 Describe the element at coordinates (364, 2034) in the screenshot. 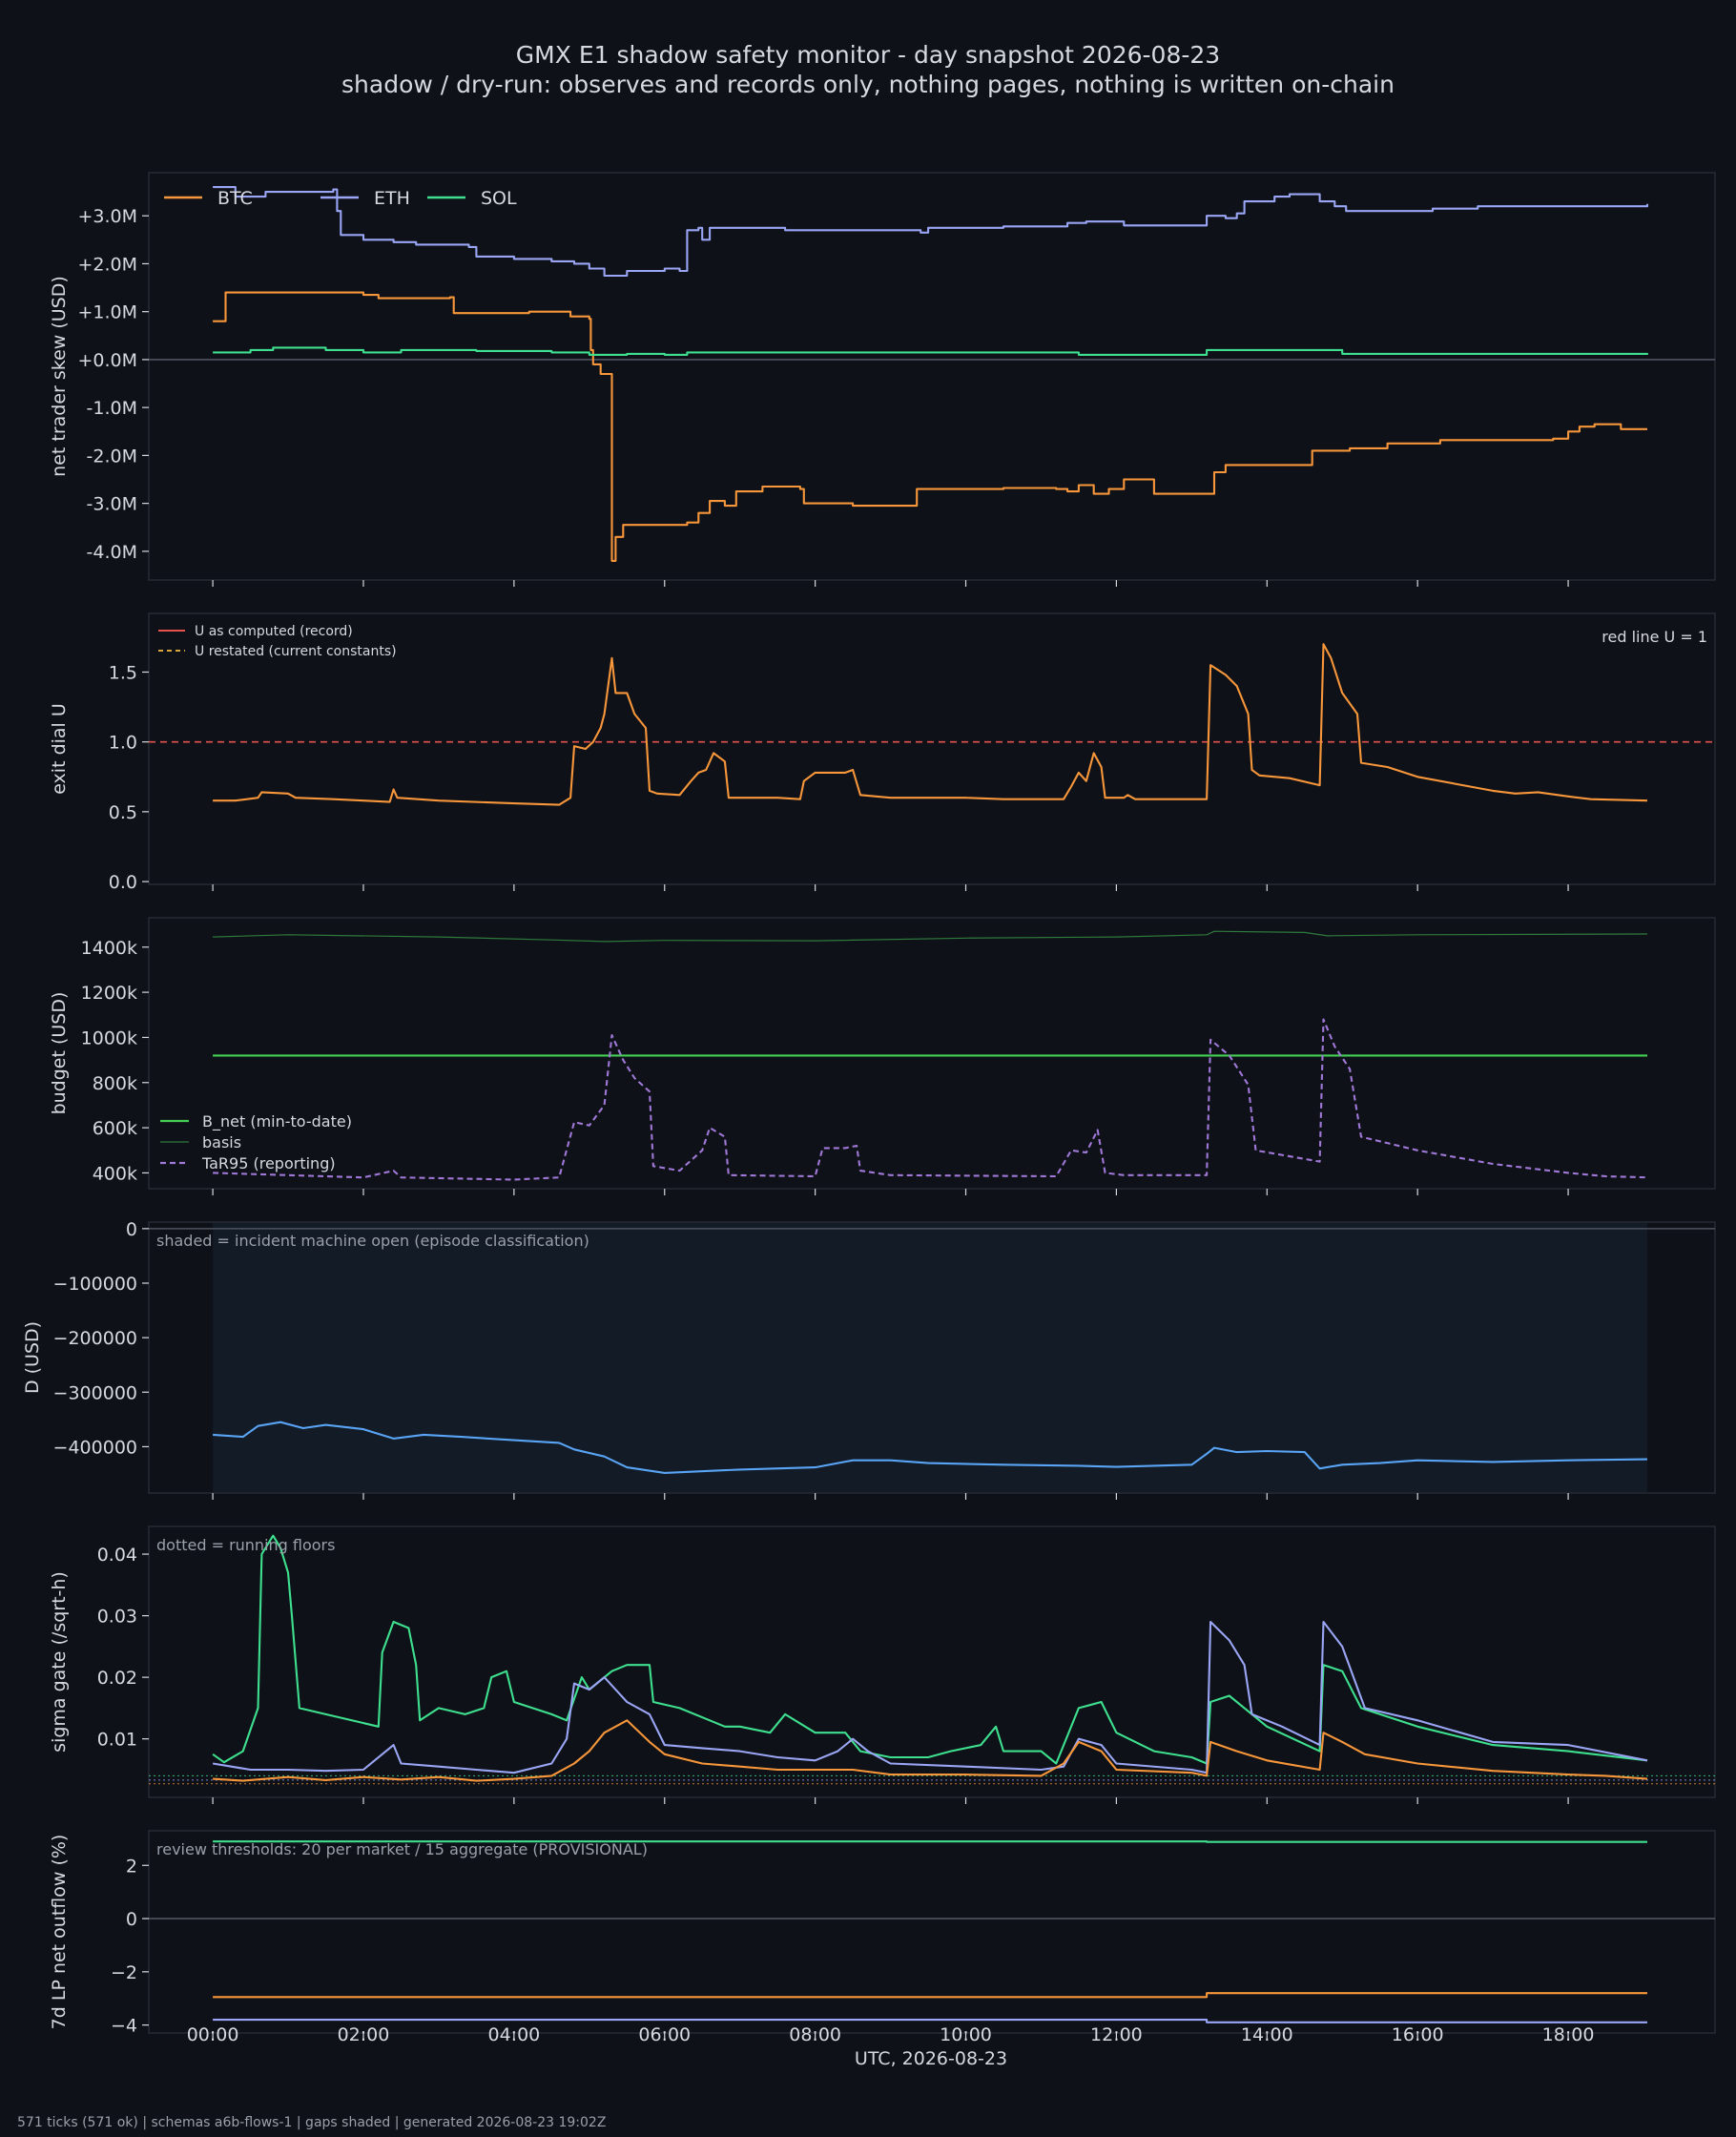

I see `x-tick-label: 02:00` at that location.